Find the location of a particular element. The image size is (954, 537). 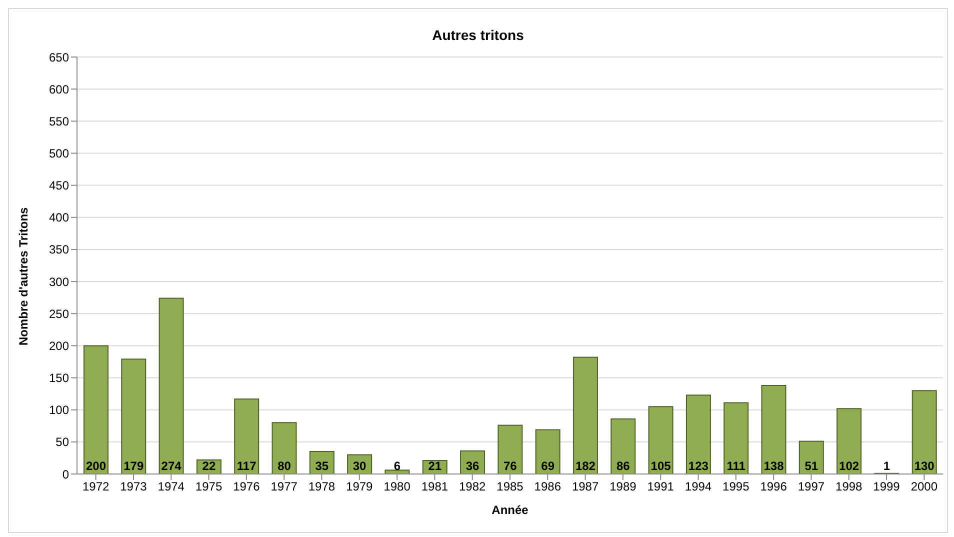

data-label: 76 is located at coordinates (510, 466).